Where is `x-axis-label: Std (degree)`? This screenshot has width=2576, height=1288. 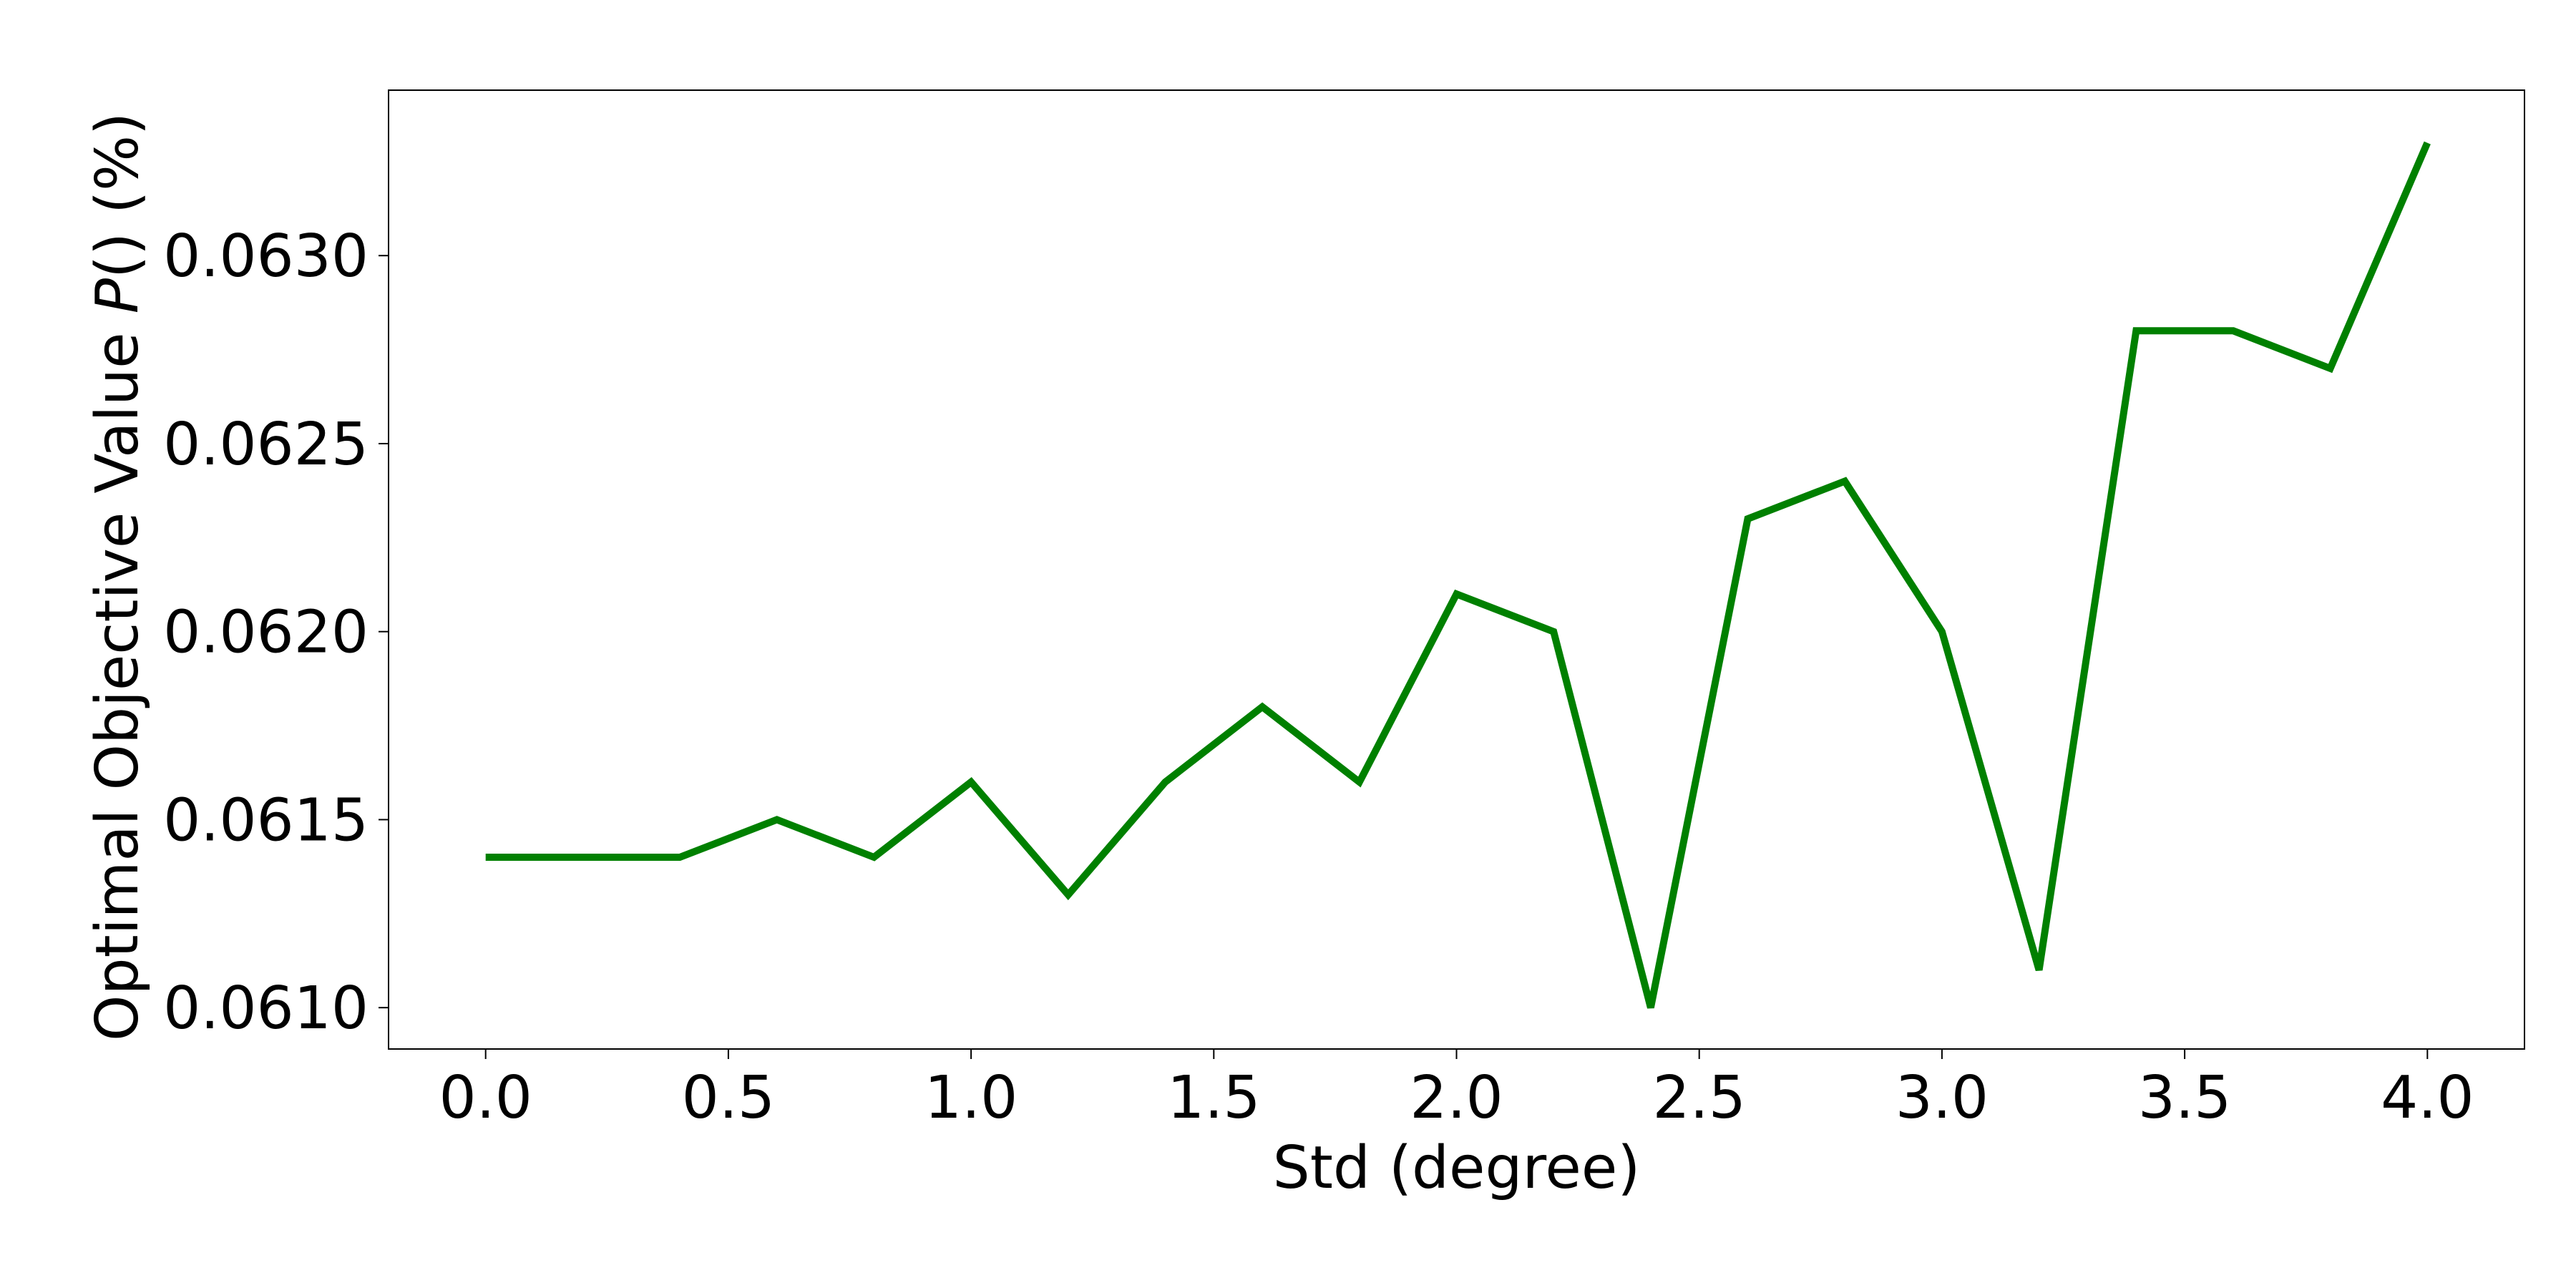 x-axis-label: Std (degree) is located at coordinates (1457, 1168).